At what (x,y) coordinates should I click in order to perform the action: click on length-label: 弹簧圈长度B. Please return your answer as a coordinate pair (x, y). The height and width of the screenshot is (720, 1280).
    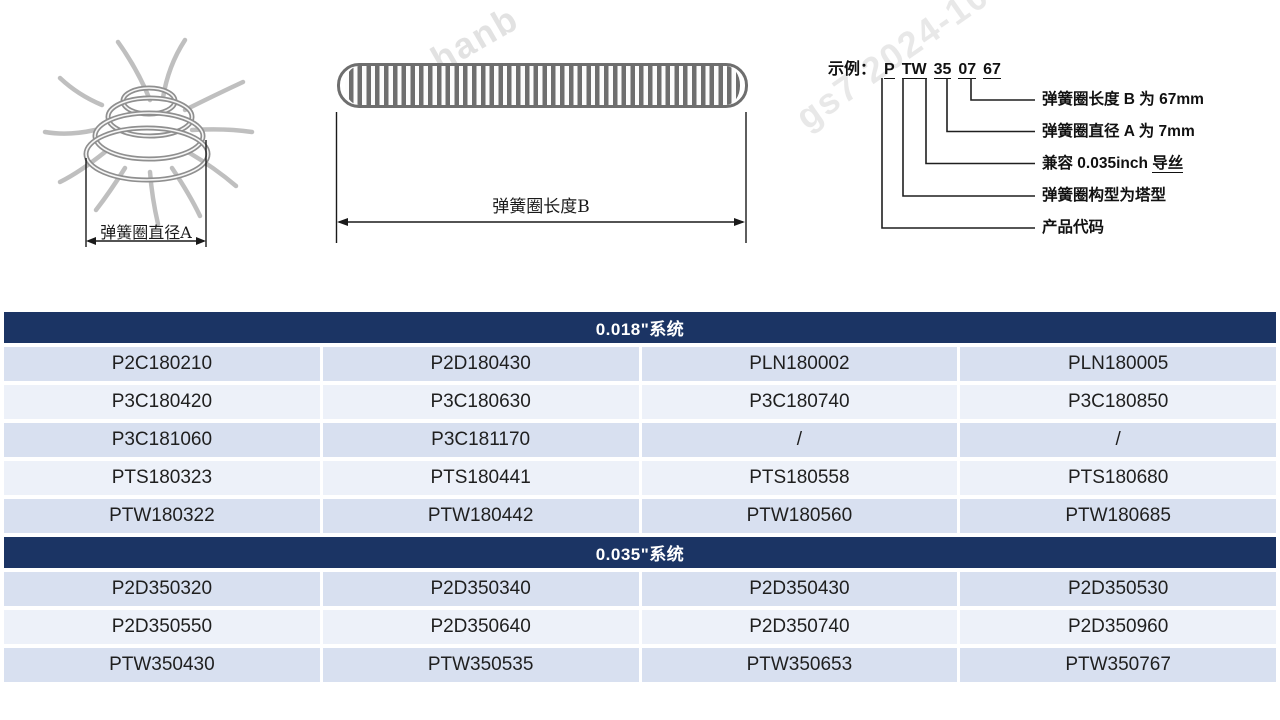
    Looking at the image, I should click on (541, 207).